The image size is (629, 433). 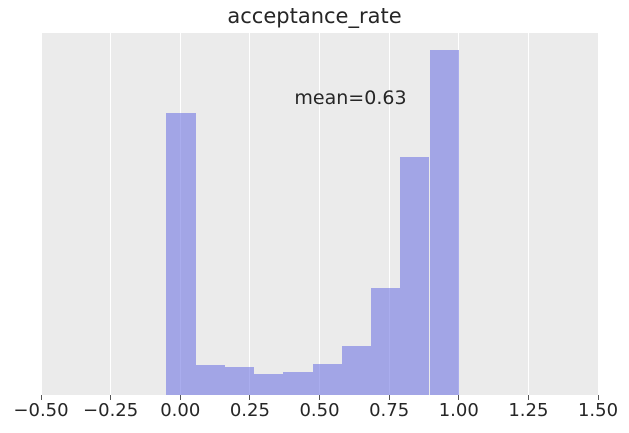 I want to click on x-tick-label: 1.50, so click(x=598, y=410).